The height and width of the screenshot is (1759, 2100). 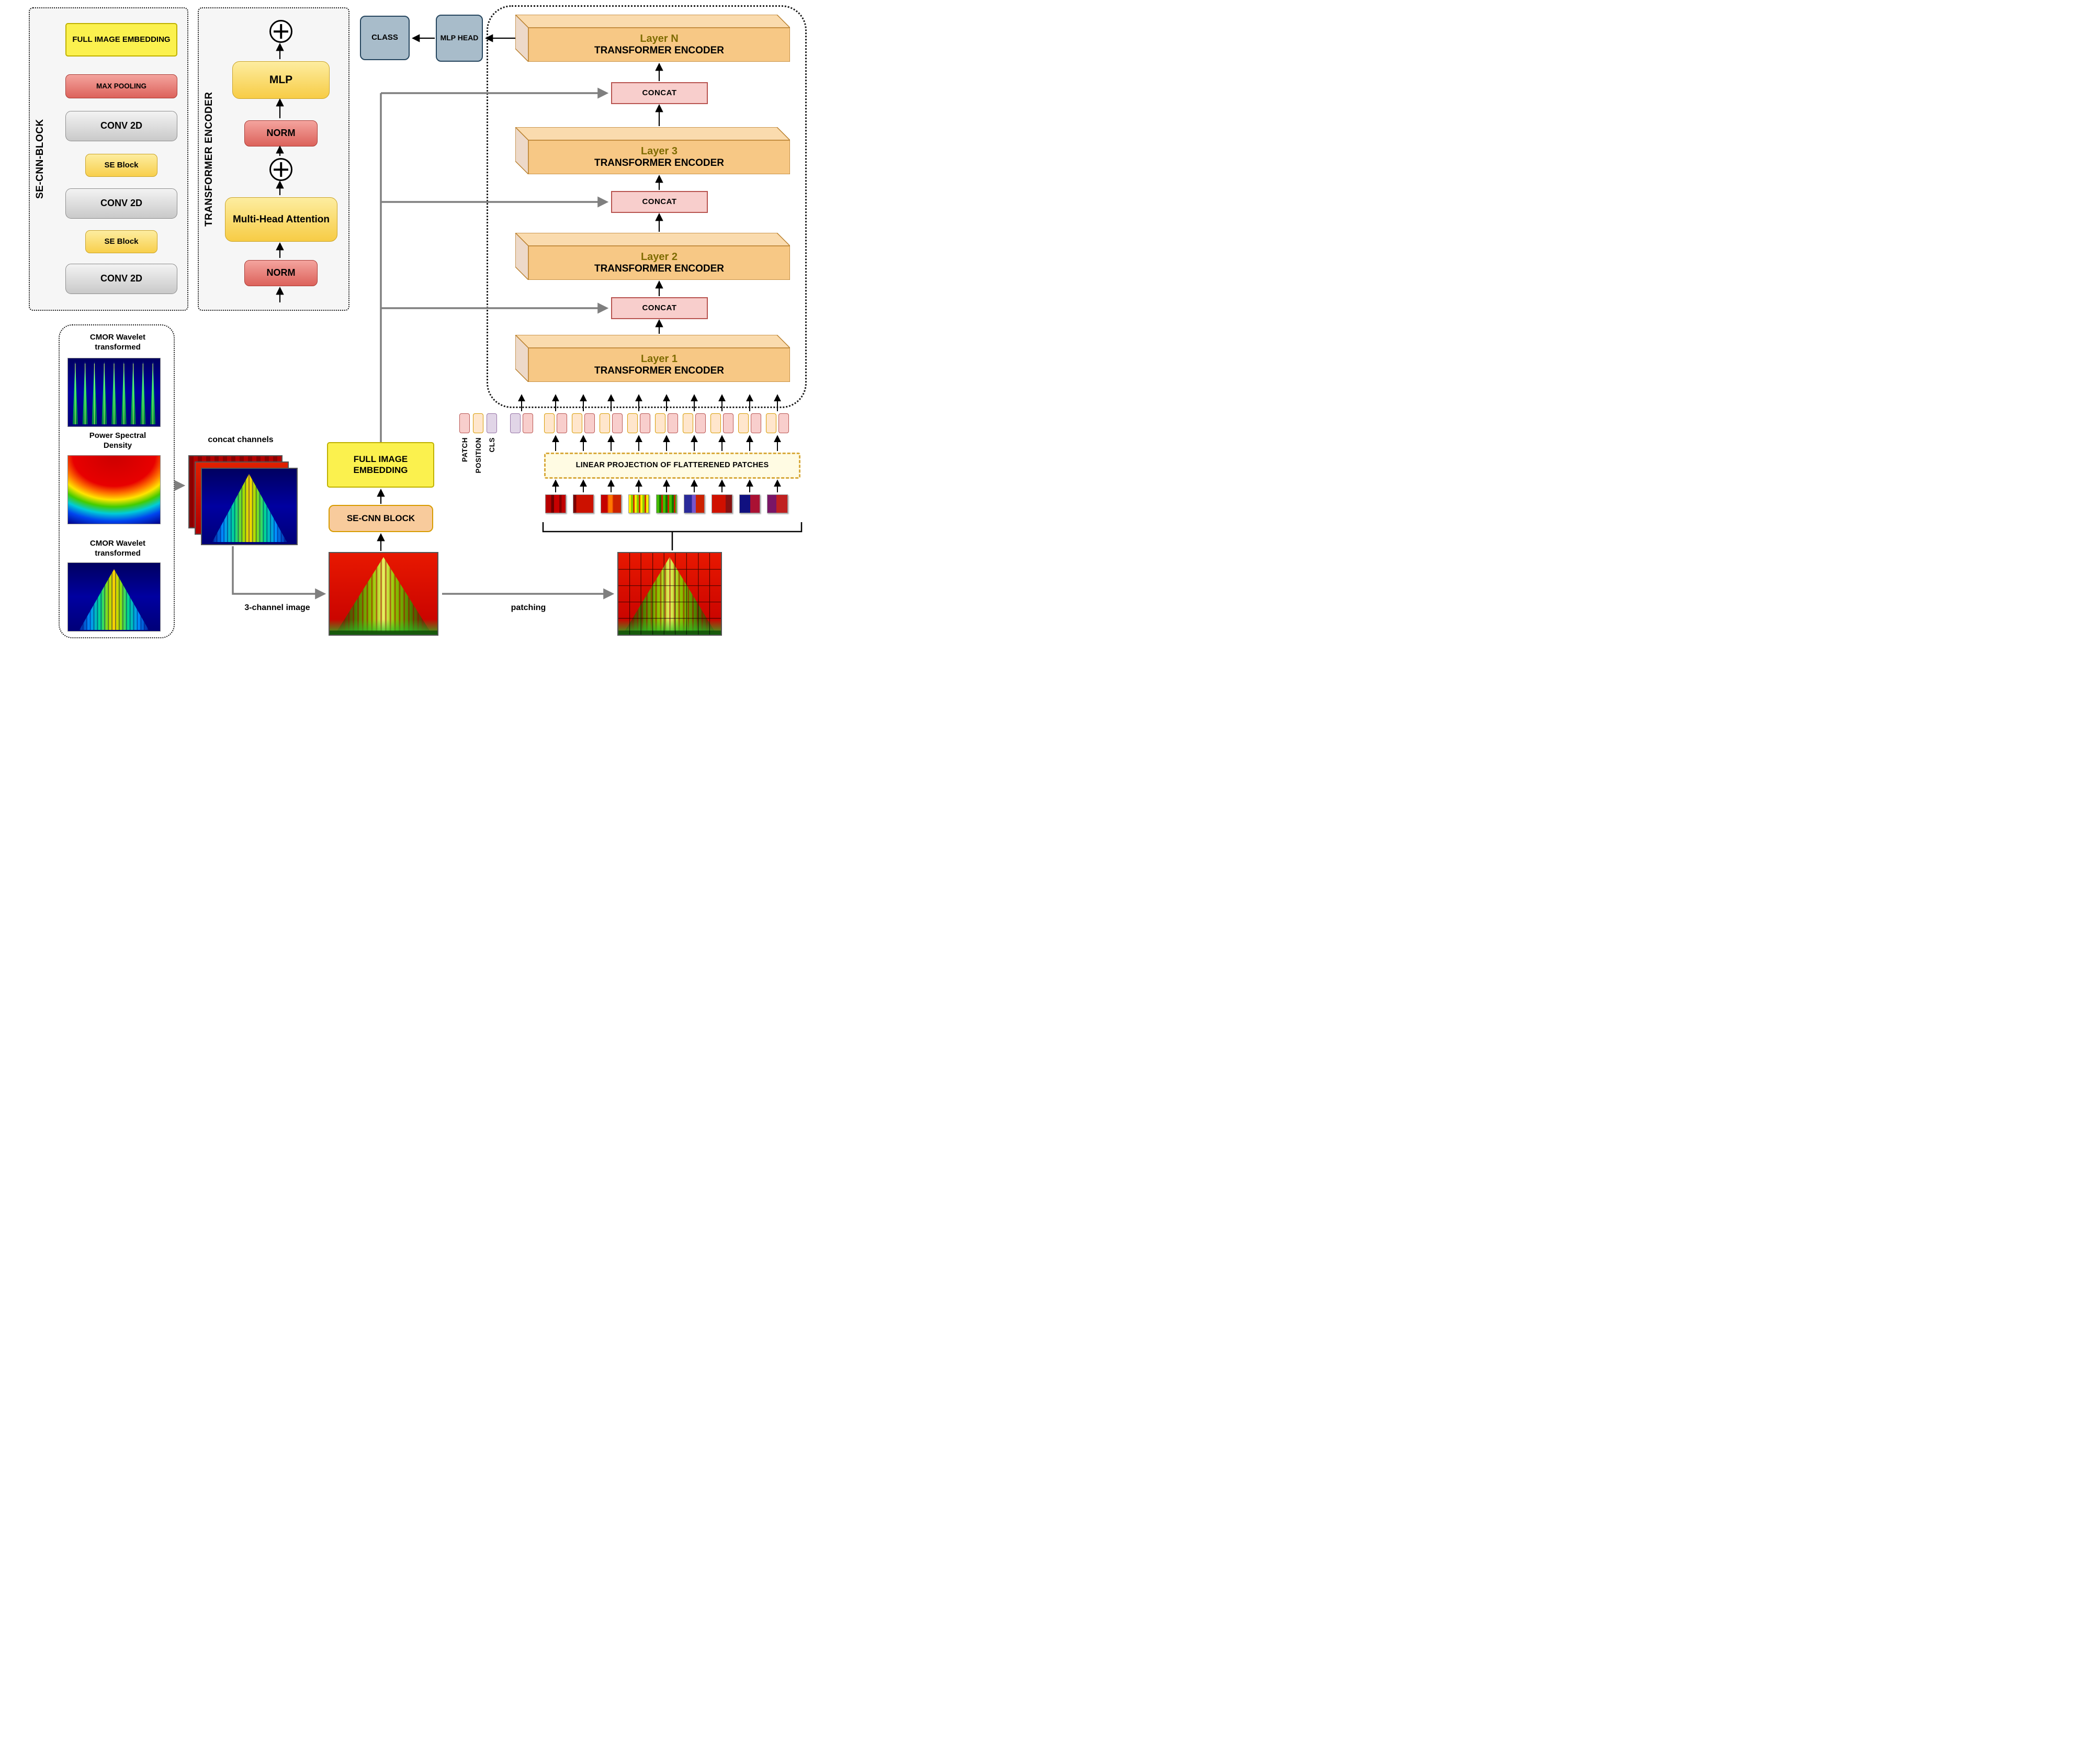 What do you see at coordinates (117, 342) in the screenshot?
I see `cwt-top-title: CMOR Wavelet transformed` at bounding box center [117, 342].